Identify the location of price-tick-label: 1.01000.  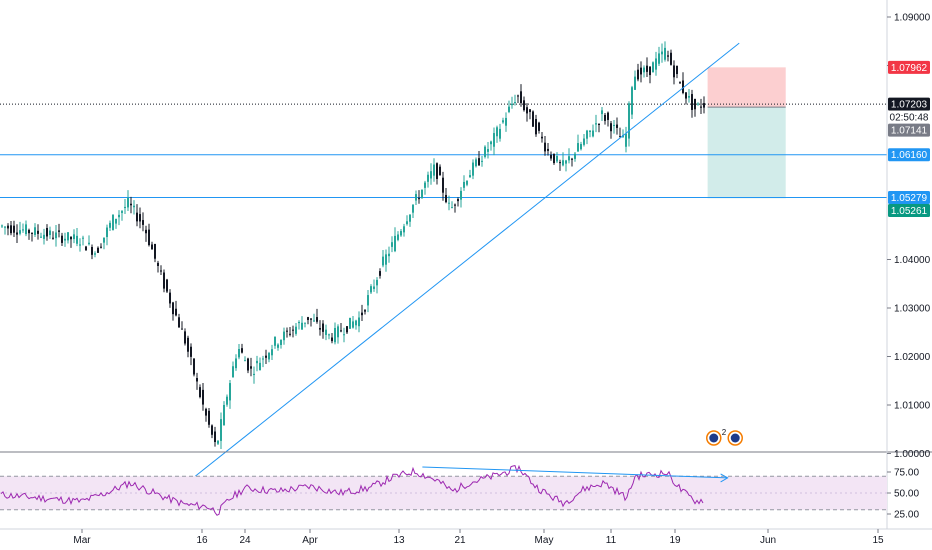
(912, 406).